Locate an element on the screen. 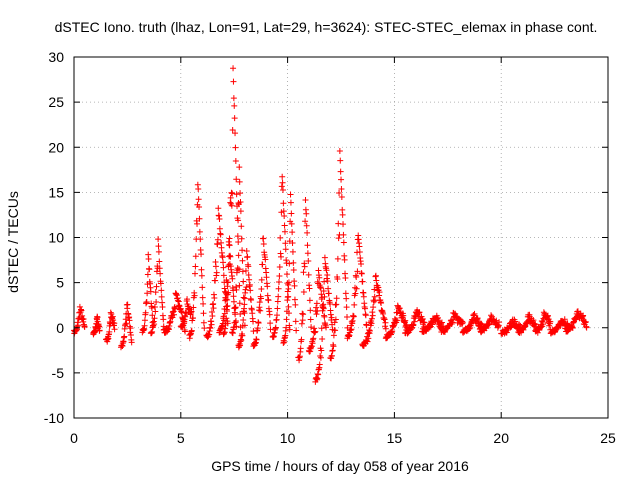 The width and height of the screenshot is (640, 480). y-tick-label: 30 is located at coordinates (56, 57).